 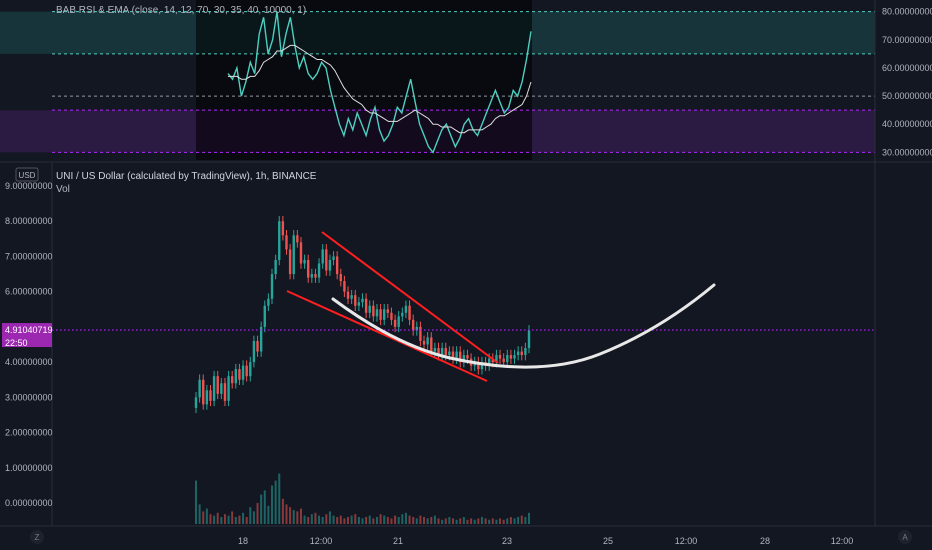 I want to click on x-tick-label: 21, so click(x=398, y=541).